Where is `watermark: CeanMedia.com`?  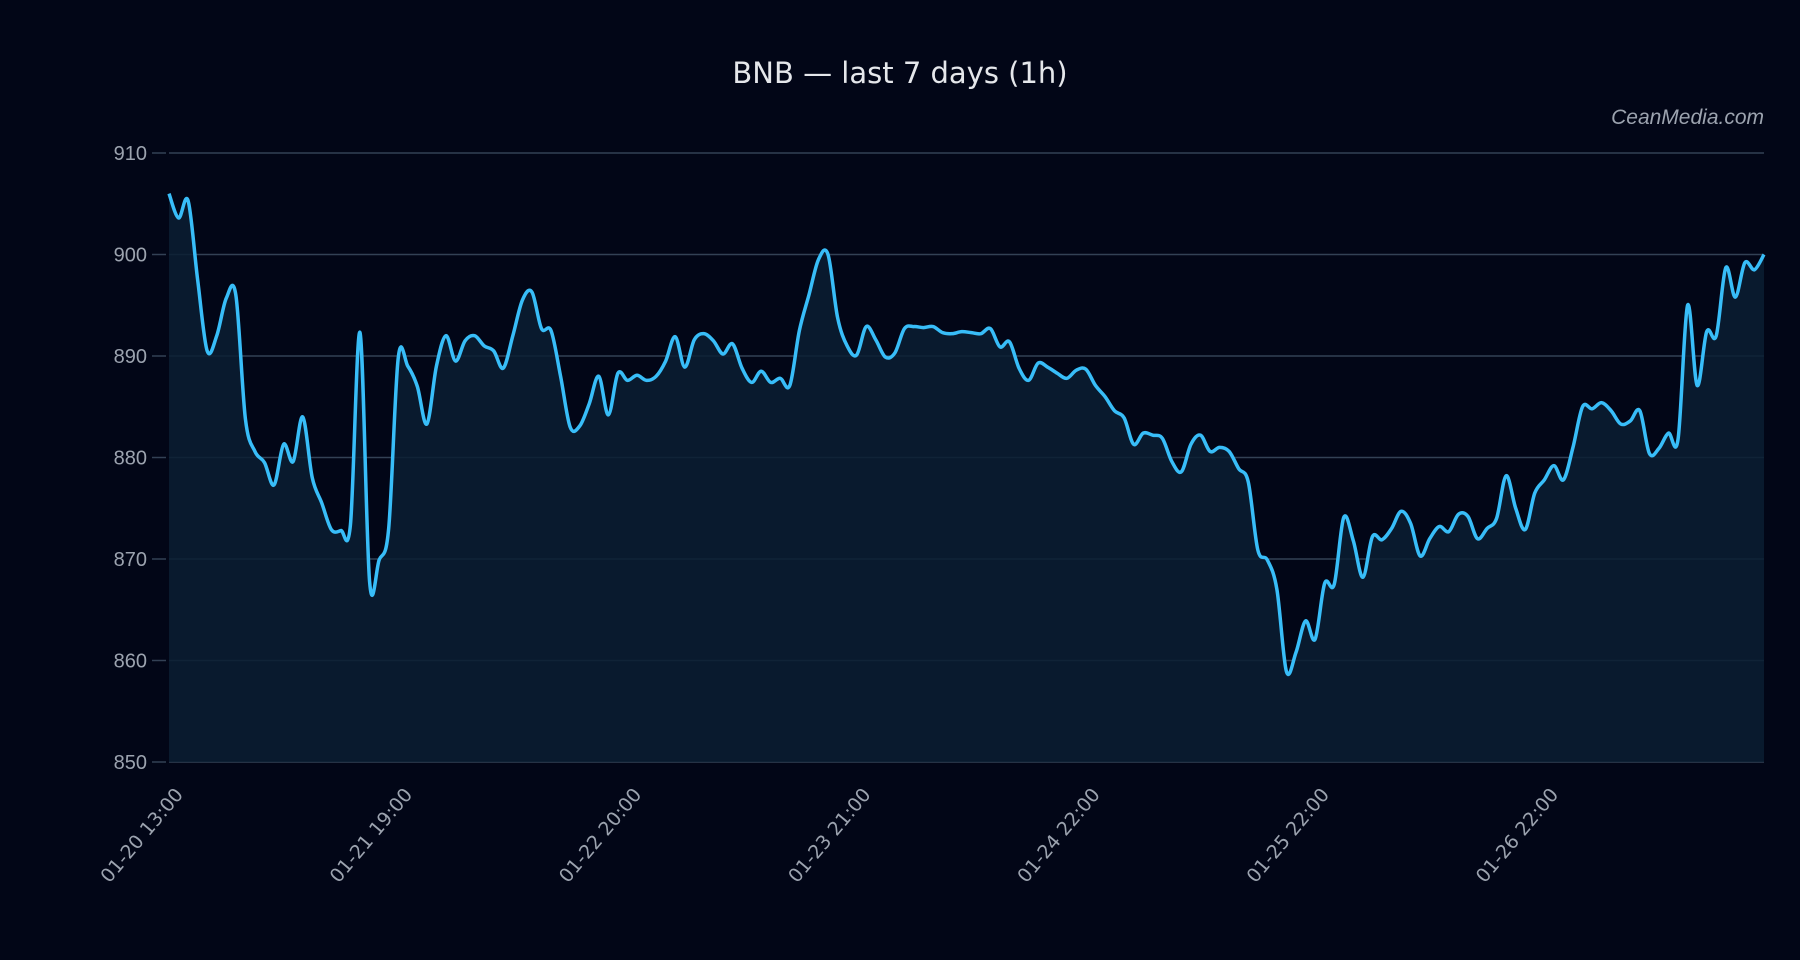 watermark: CeanMedia.com is located at coordinates (1687, 117).